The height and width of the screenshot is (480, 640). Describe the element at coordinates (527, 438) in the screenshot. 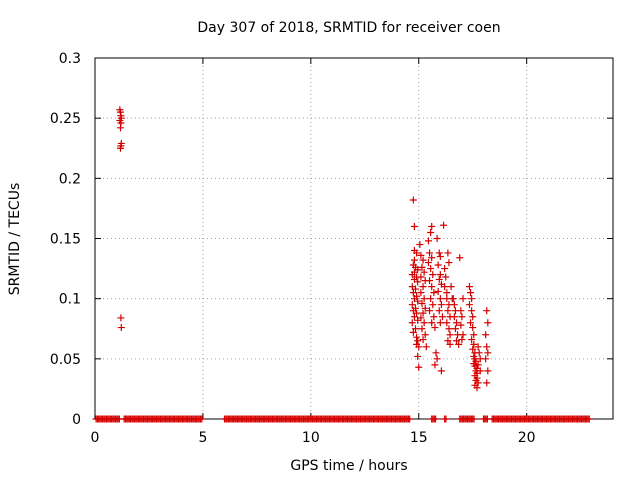

I see `x-tick-label: 20` at that location.